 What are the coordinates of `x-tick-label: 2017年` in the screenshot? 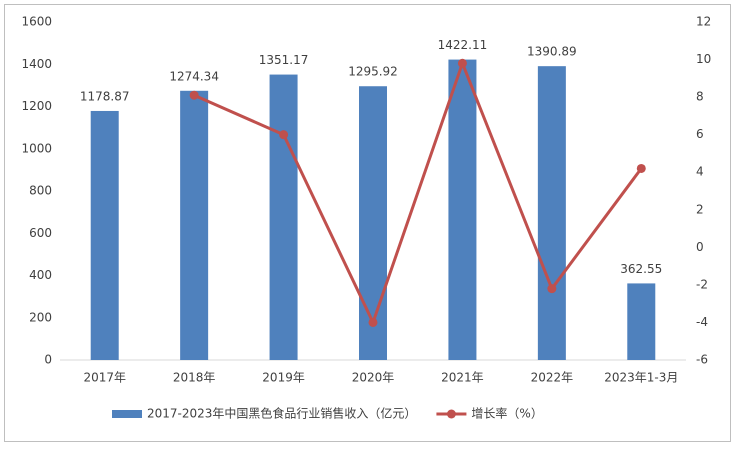 It's located at (104, 378).